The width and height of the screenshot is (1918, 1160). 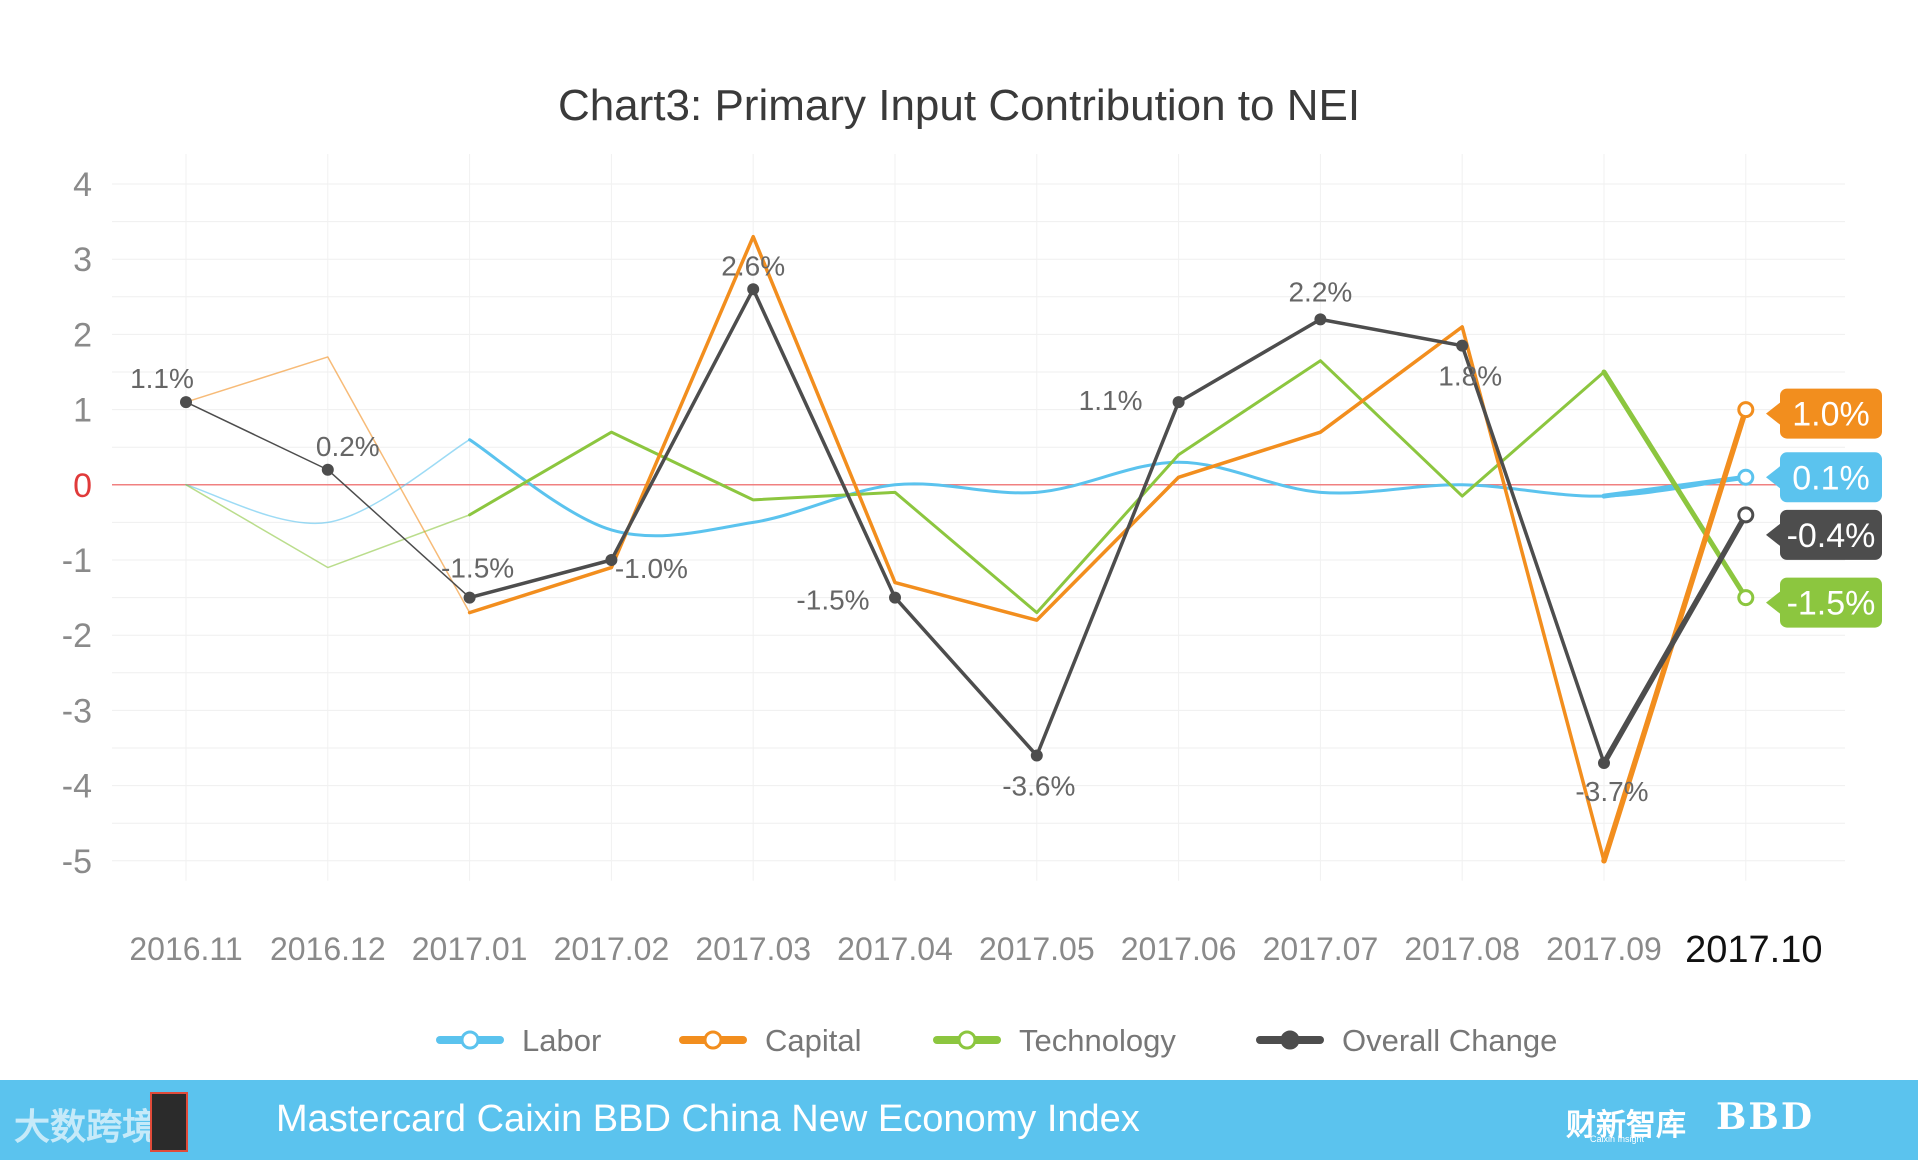 I want to click on overall-data-label: -3.6%, so click(x=1038, y=786).